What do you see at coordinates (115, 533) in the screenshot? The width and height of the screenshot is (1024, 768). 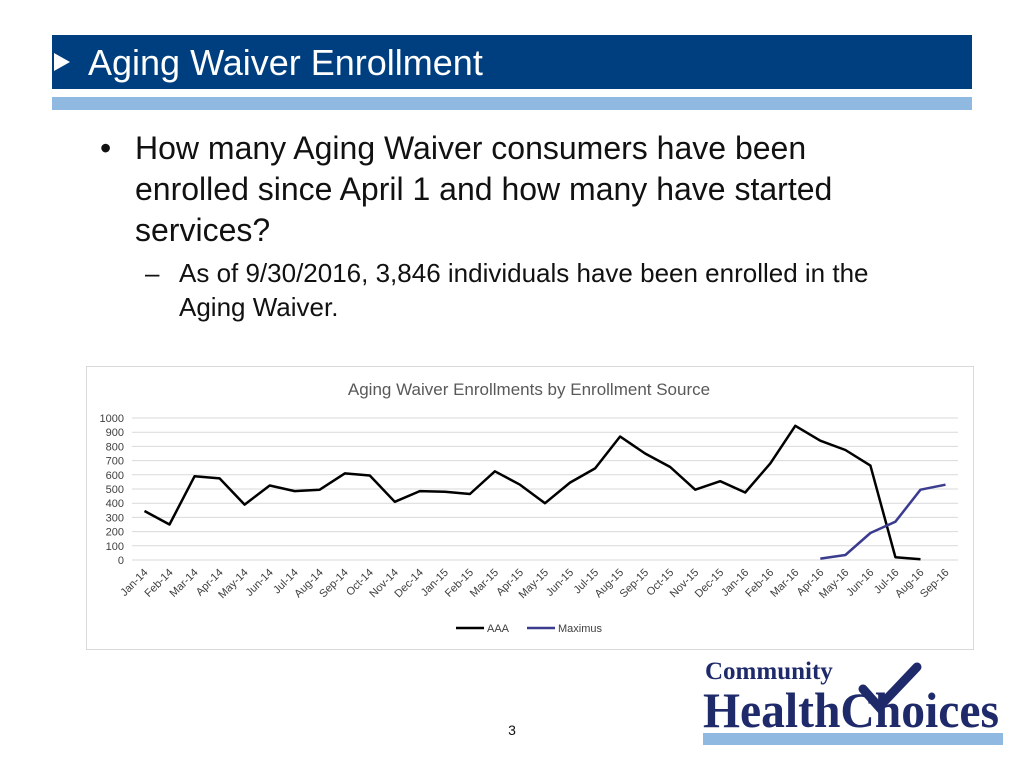 I see `y-tick-label: 200` at bounding box center [115, 533].